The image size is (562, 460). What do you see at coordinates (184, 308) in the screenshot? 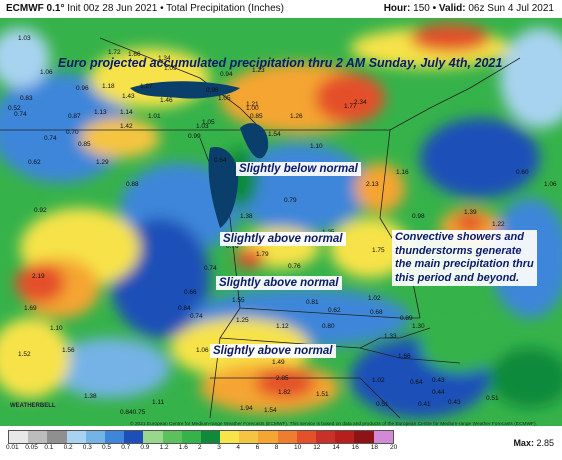
I see `point-value: 0.84` at bounding box center [184, 308].